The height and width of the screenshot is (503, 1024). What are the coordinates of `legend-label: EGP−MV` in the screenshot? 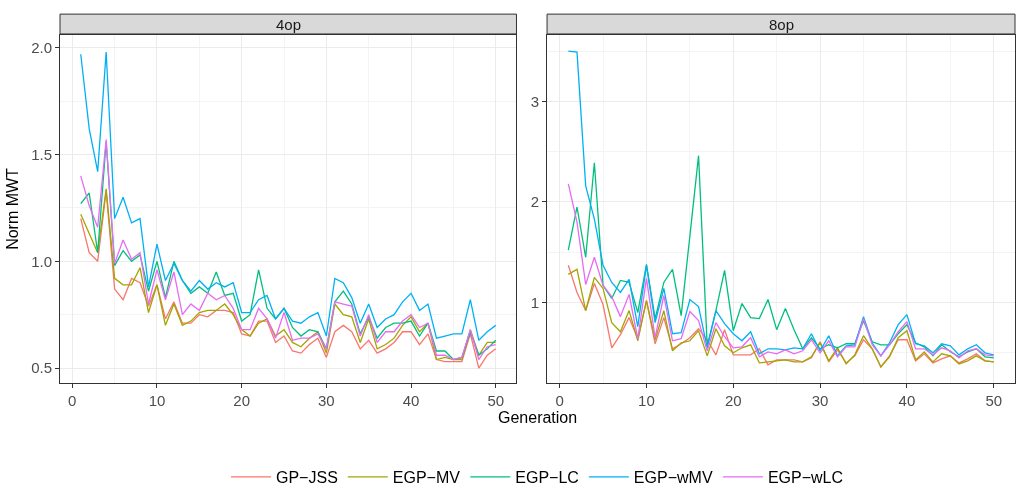 It's located at (426, 478).